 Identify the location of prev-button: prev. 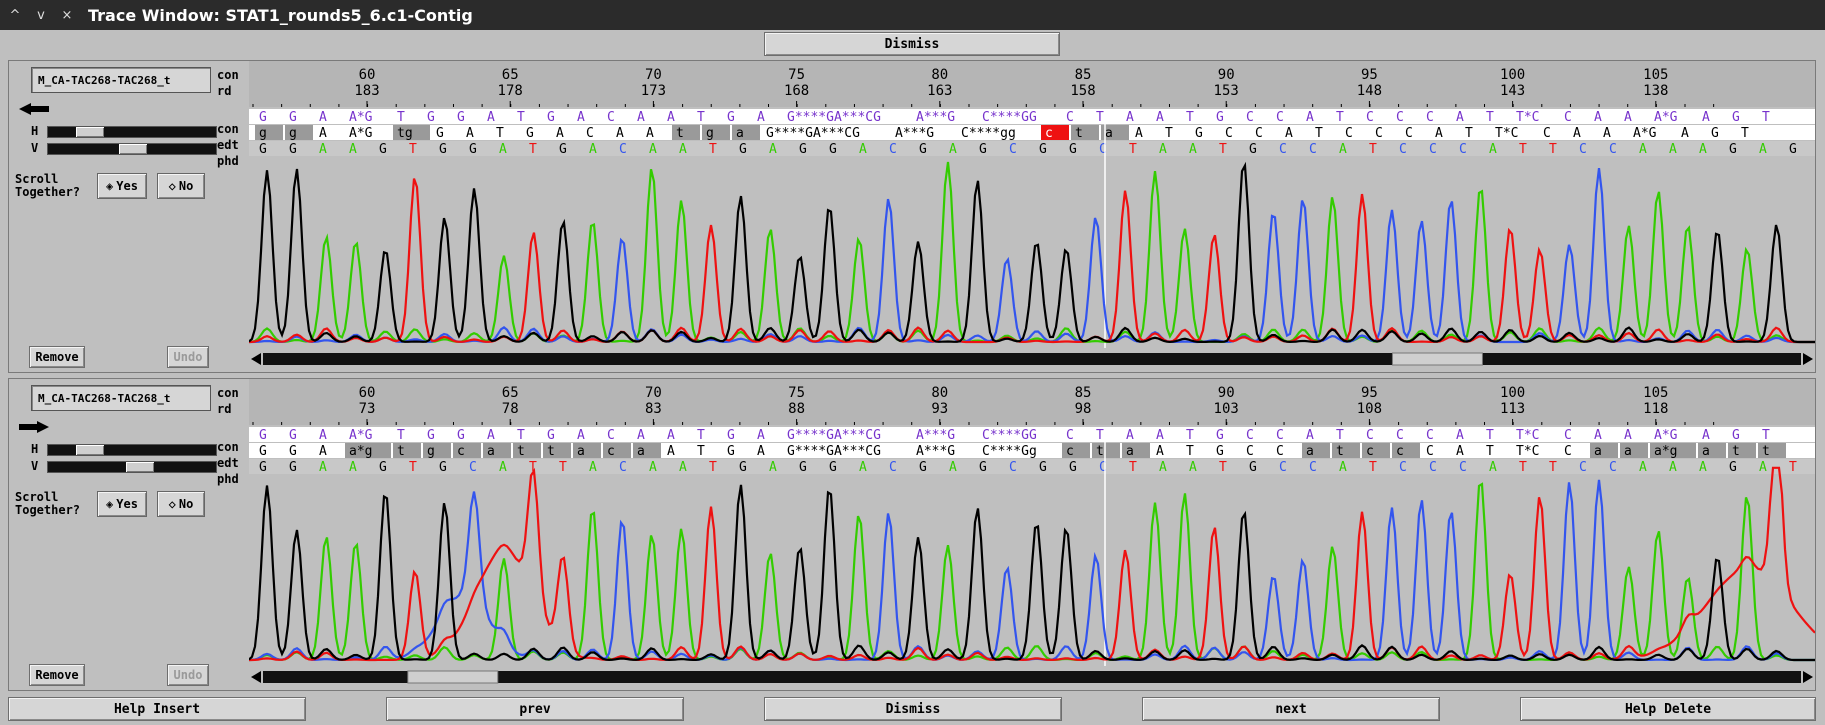
(535, 709).